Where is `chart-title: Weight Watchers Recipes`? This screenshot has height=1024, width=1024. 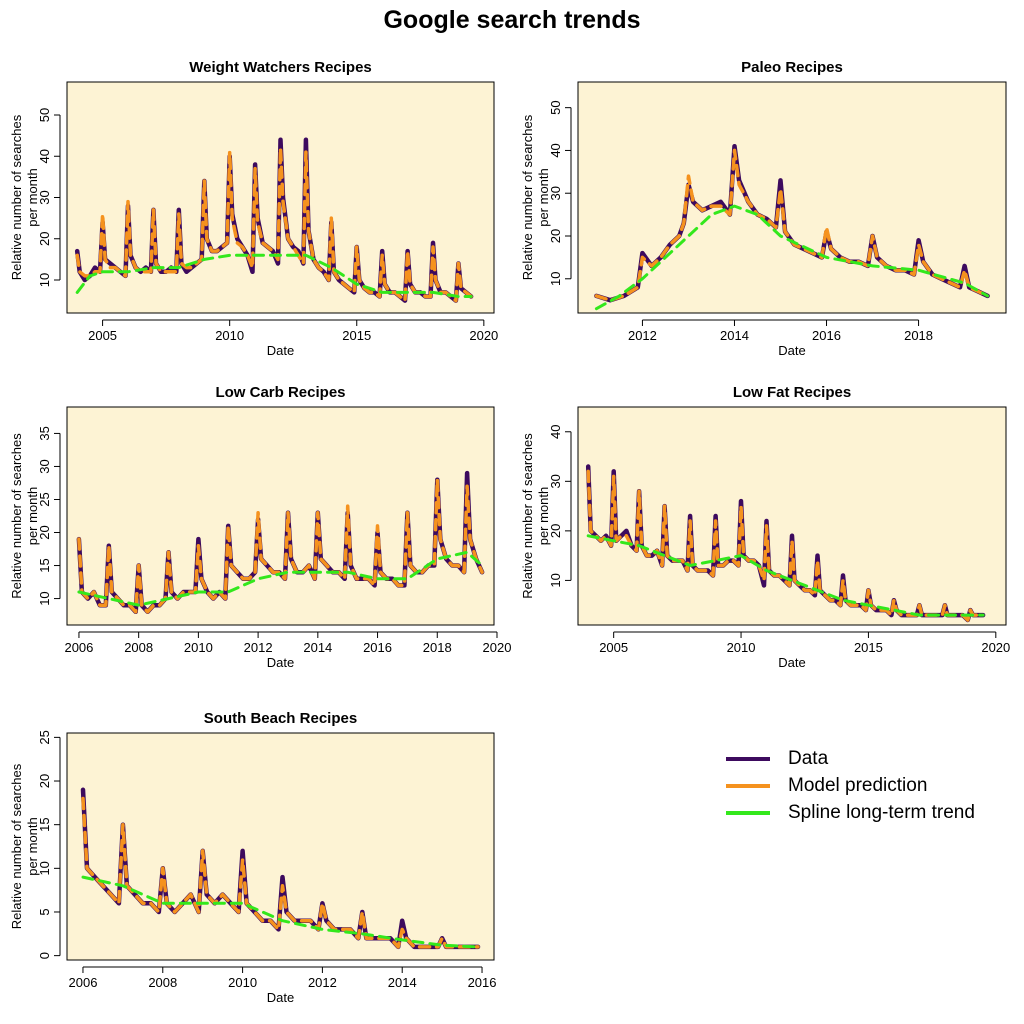 chart-title: Weight Watchers Recipes is located at coordinates (280, 67).